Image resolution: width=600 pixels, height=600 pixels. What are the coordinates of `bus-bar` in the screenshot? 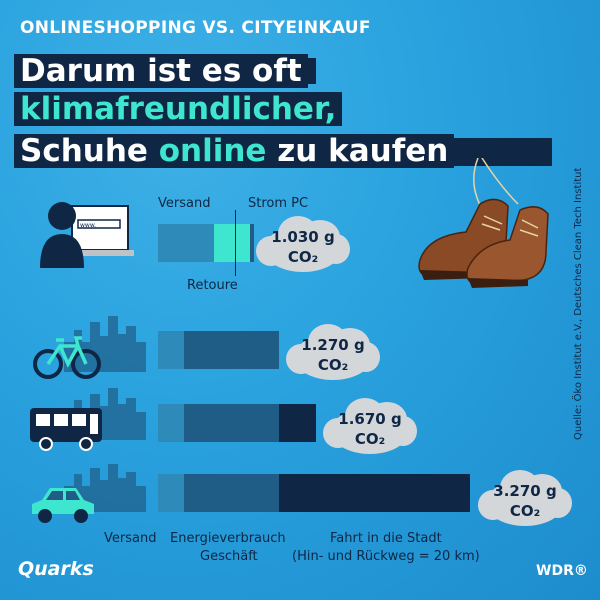 It's located at (237, 423).